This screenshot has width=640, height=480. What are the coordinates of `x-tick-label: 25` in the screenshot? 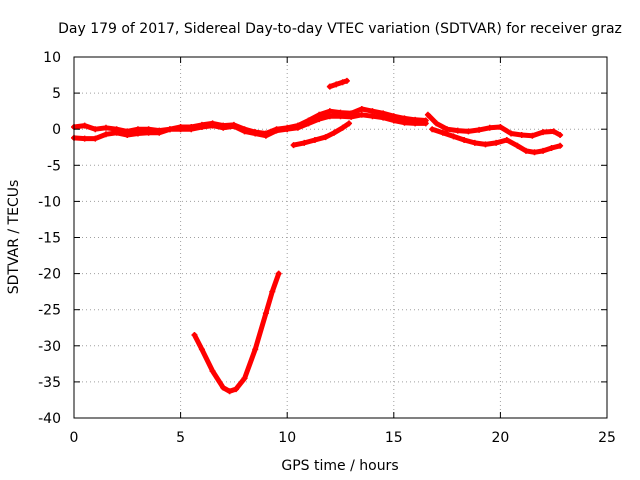 It's located at (607, 438).